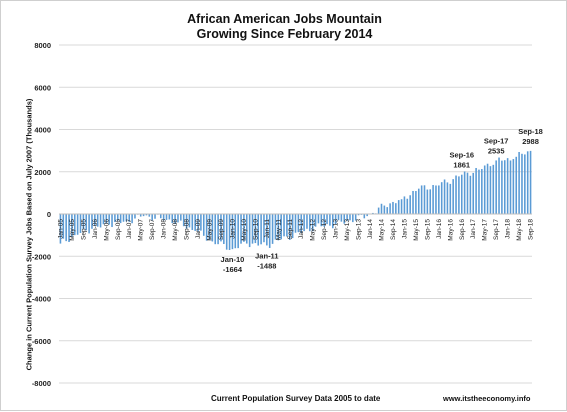  I want to click on x-tick-label: Jan-09, so click(198, 229).